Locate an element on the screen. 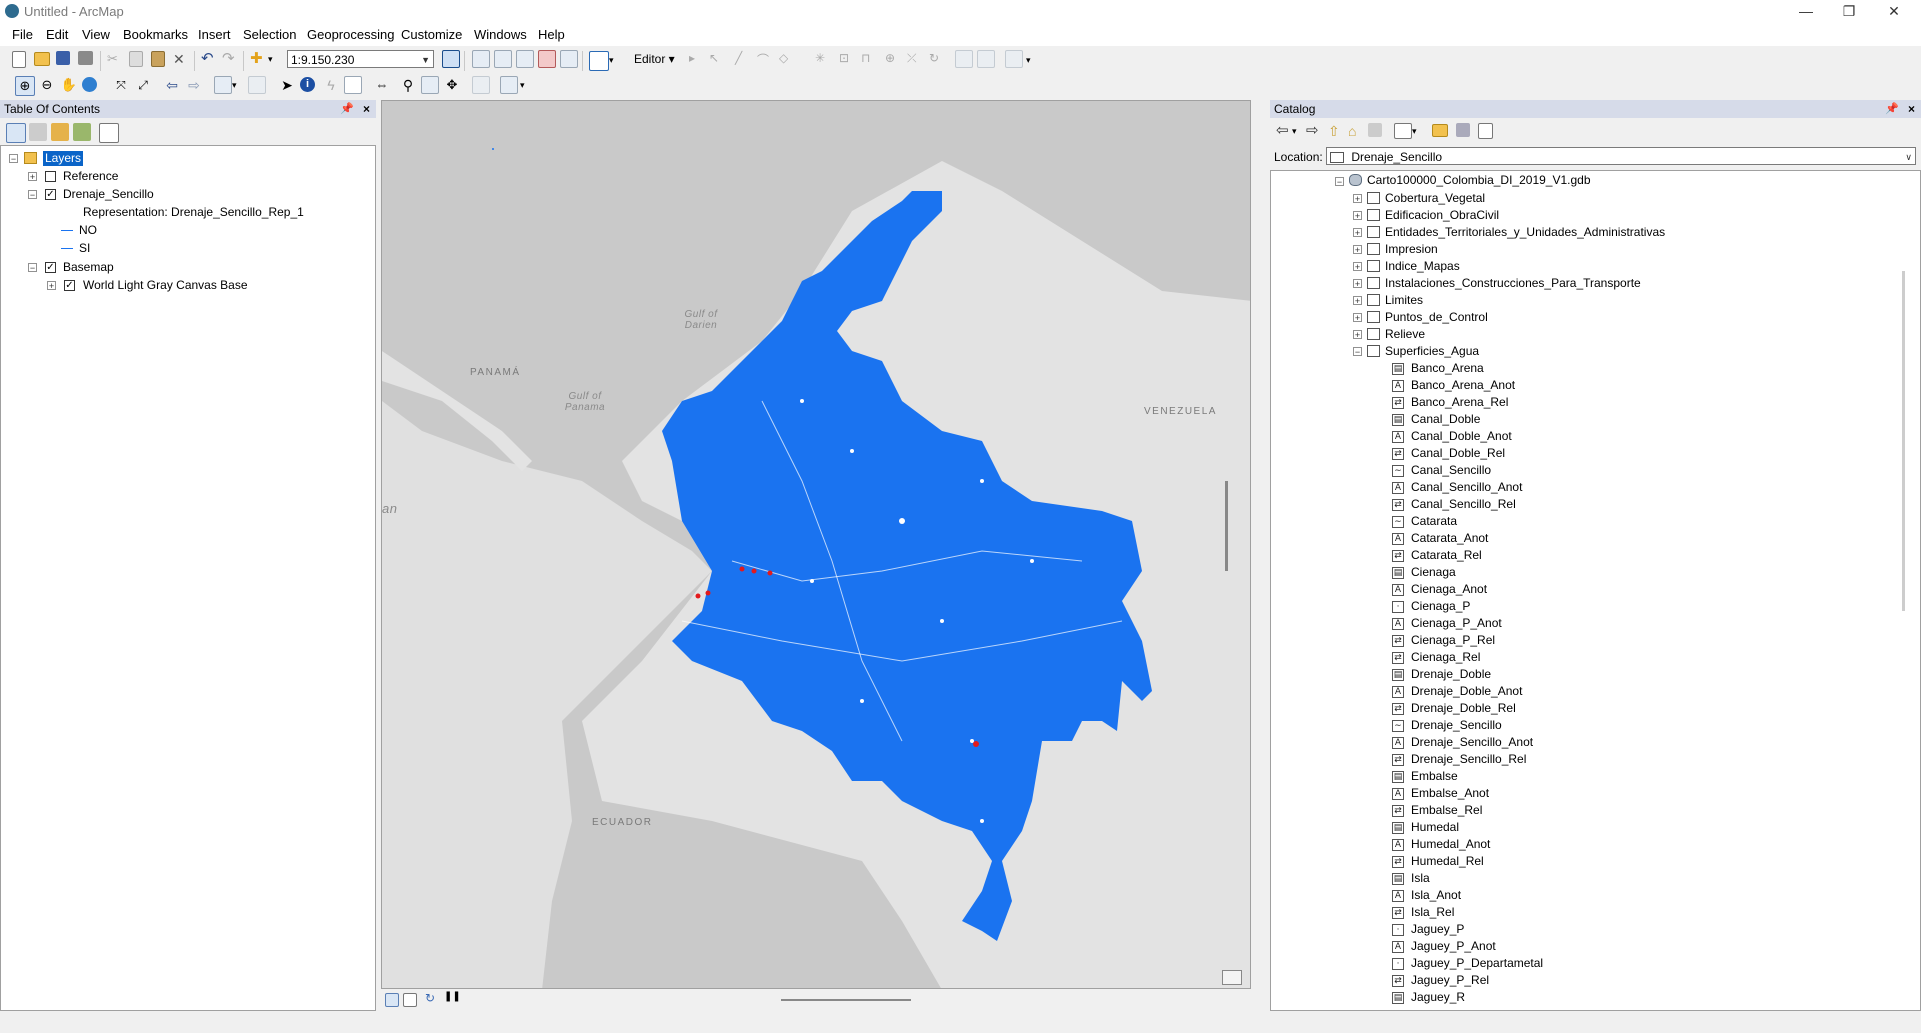 This screenshot has height=1033, width=1921. views-icon is located at coordinates (1403, 131).